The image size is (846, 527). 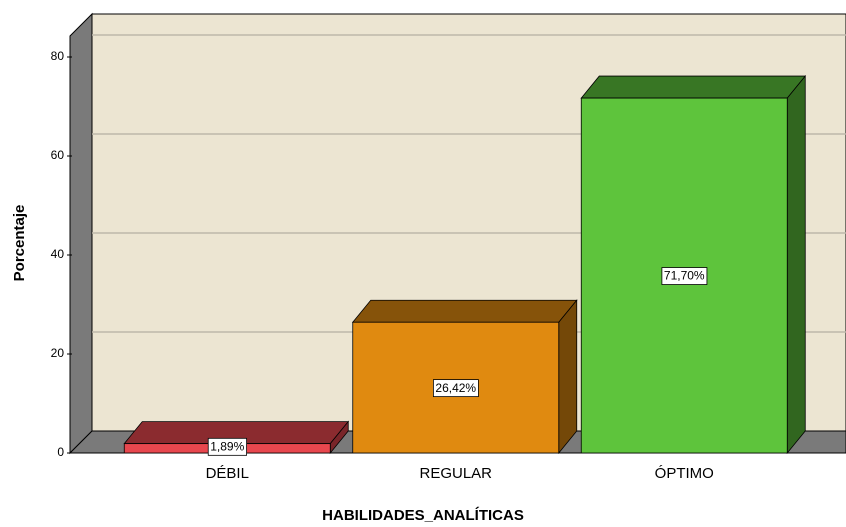 What do you see at coordinates (423, 515) in the screenshot?
I see `x-axis-title: HABILIDADES_ANALÍTICAS` at bounding box center [423, 515].